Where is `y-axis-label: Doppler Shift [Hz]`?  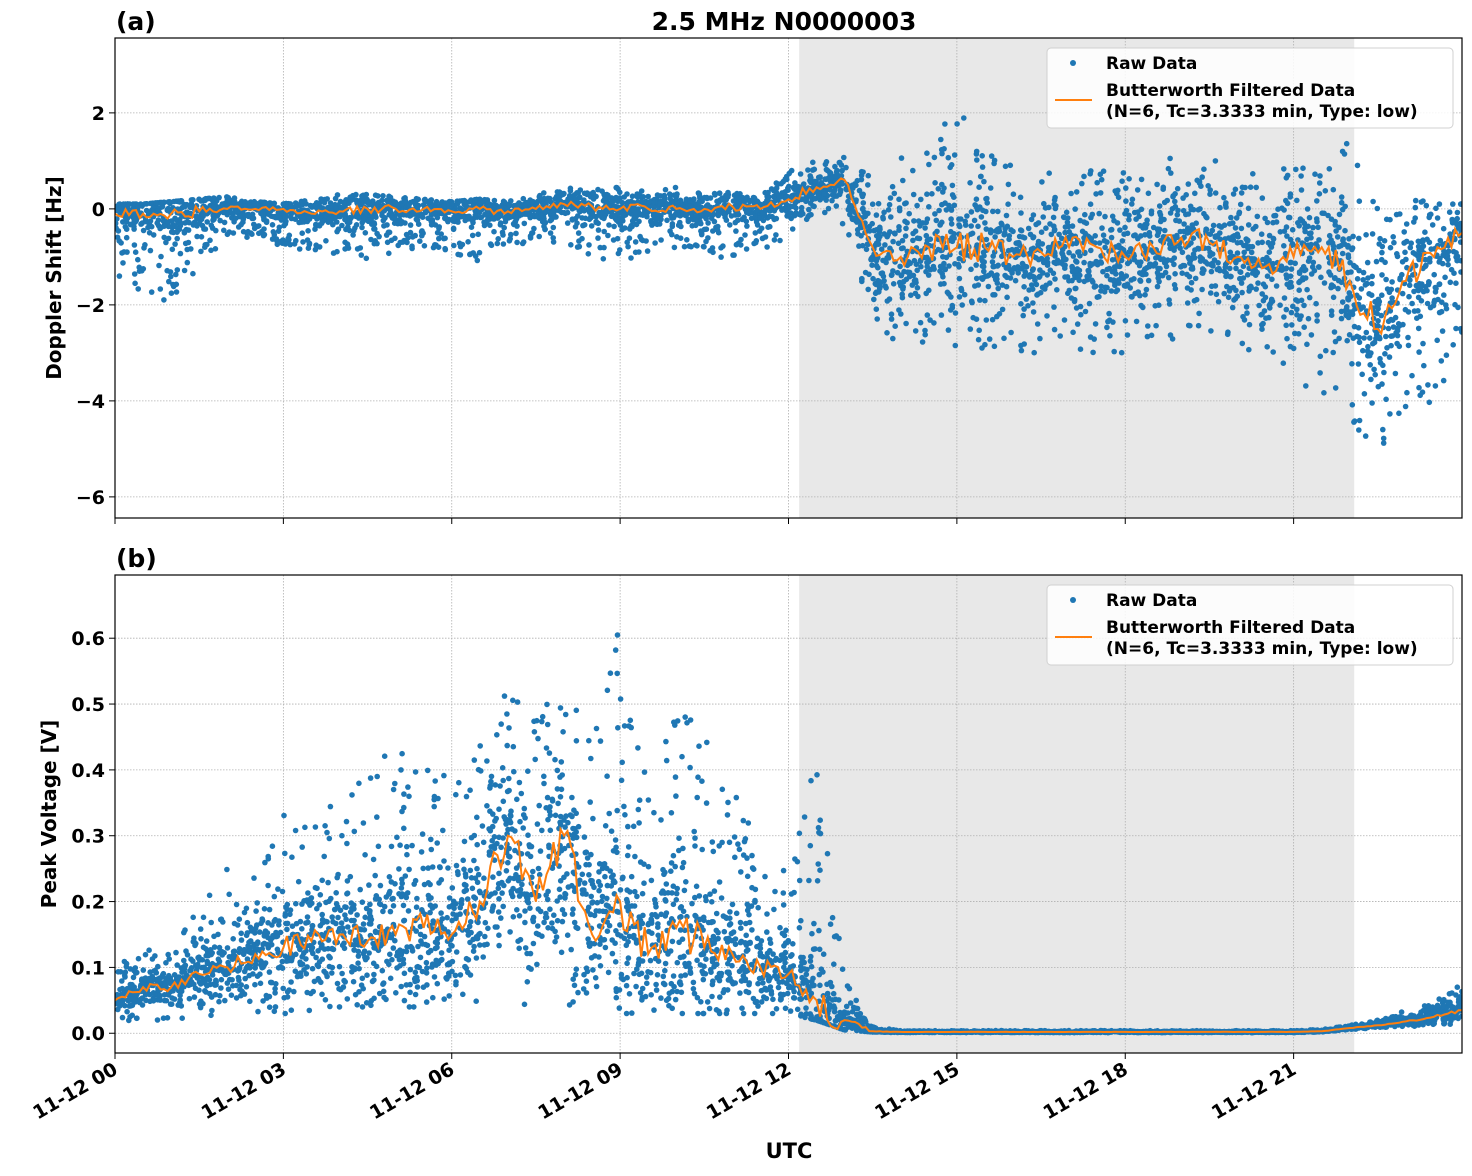
y-axis-label: Doppler Shift [Hz] is located at coordinates (54, 278).